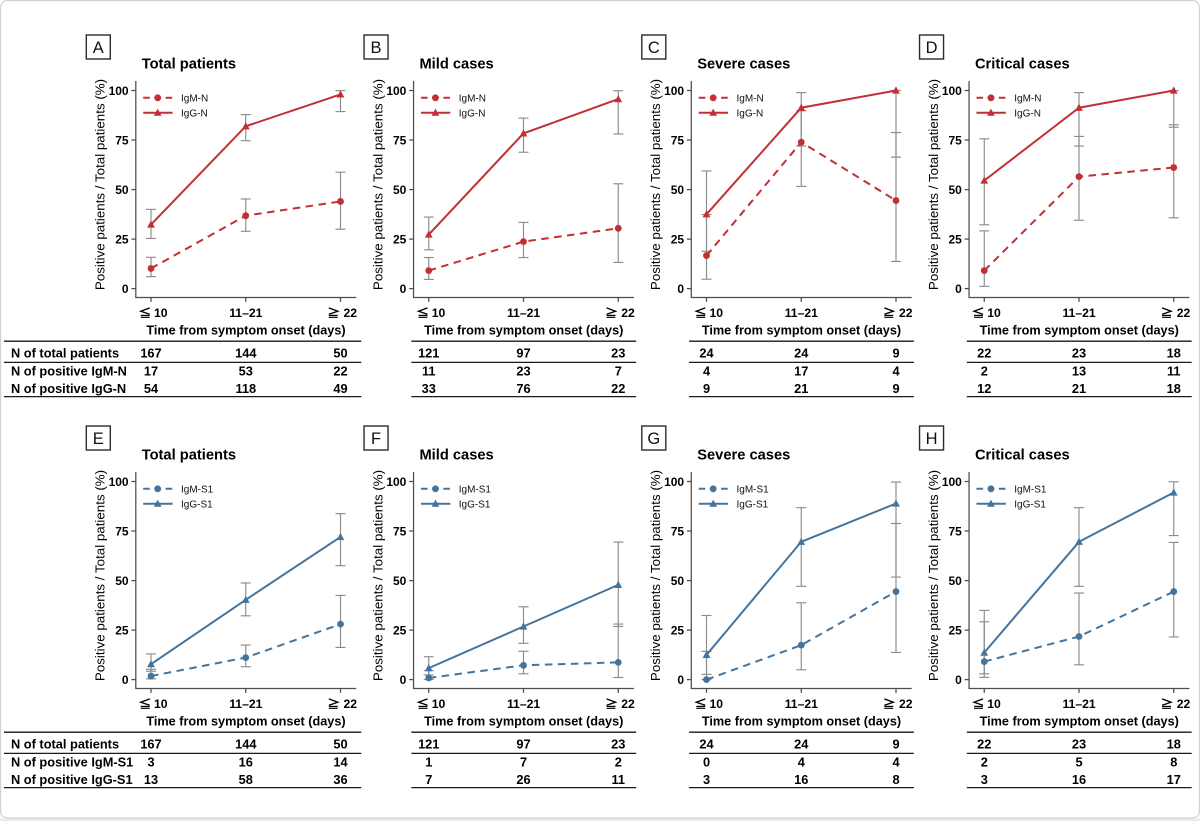  What do you see at coordinates (456, 455) in the screenshot?
I see `svg-text: Mild cases` at bounding box center [456, 455].